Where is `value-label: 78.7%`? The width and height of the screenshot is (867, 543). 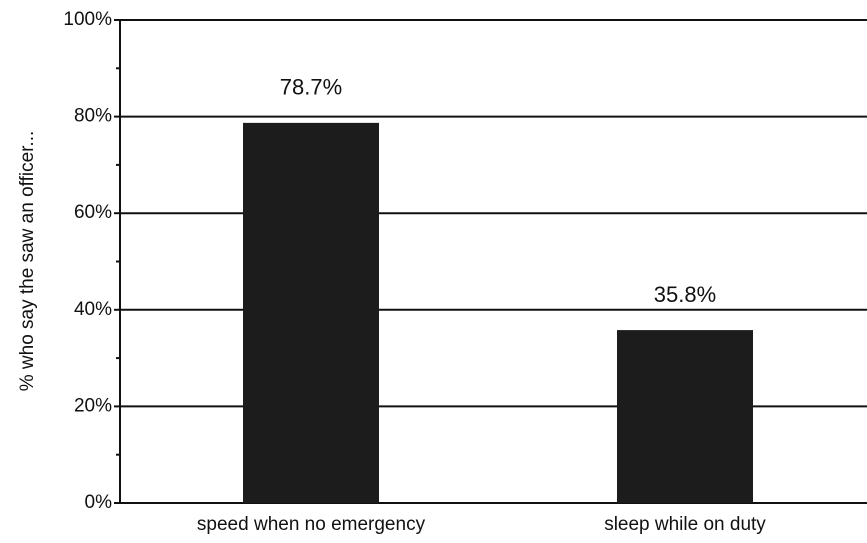
value-label: 78.7% is located at coordinates (311, 87).